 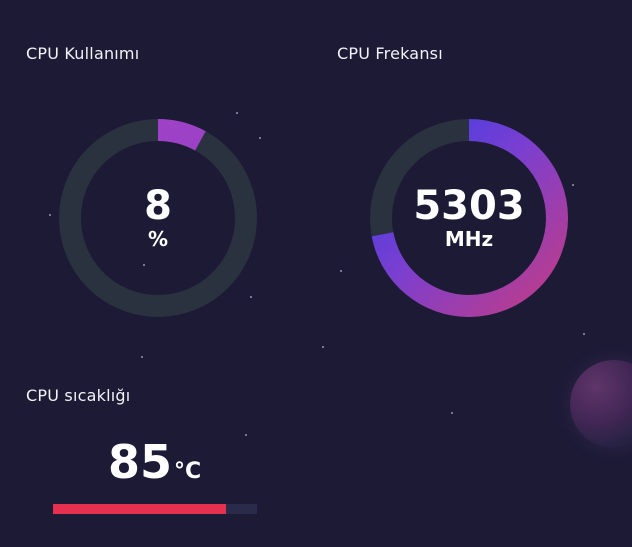 I want to click on cpu-frequency-ring, so click(x=469, y=218).